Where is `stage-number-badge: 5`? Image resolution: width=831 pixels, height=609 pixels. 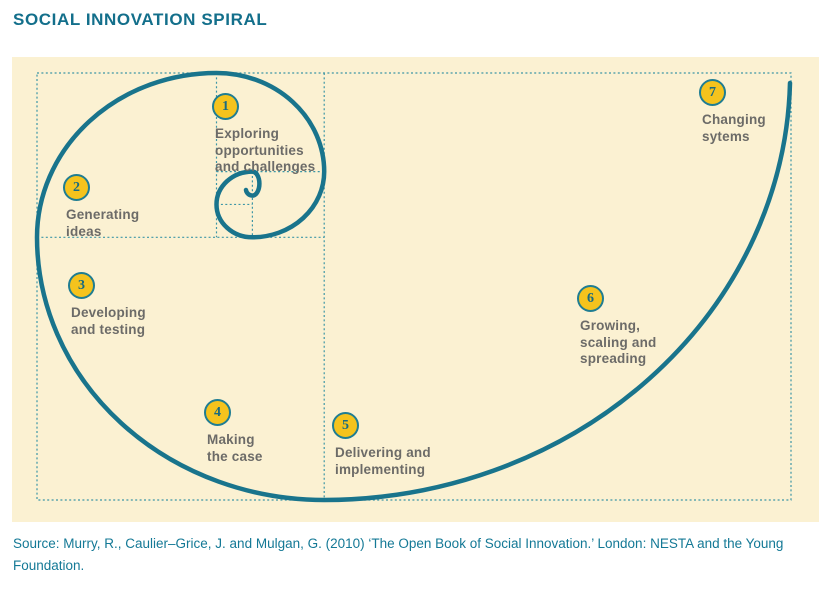 stage-number-badge: 5 is located at coordinates (345, 425).